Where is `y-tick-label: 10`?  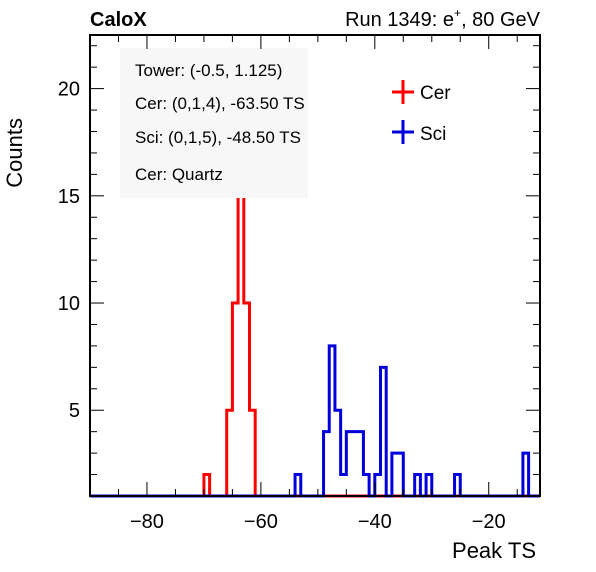 y-tick-label: 10 is located at coordinates (69, 304).